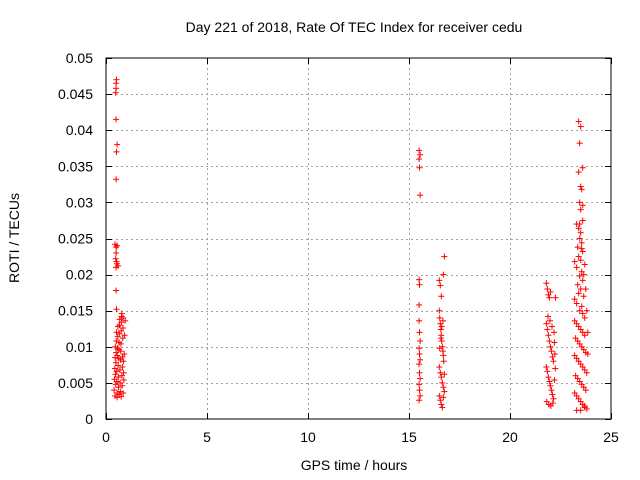  Describe the element at coordinates (14, 238) in the screenshot. I see `y-axis-label: ROTI / TECUs` at that location.